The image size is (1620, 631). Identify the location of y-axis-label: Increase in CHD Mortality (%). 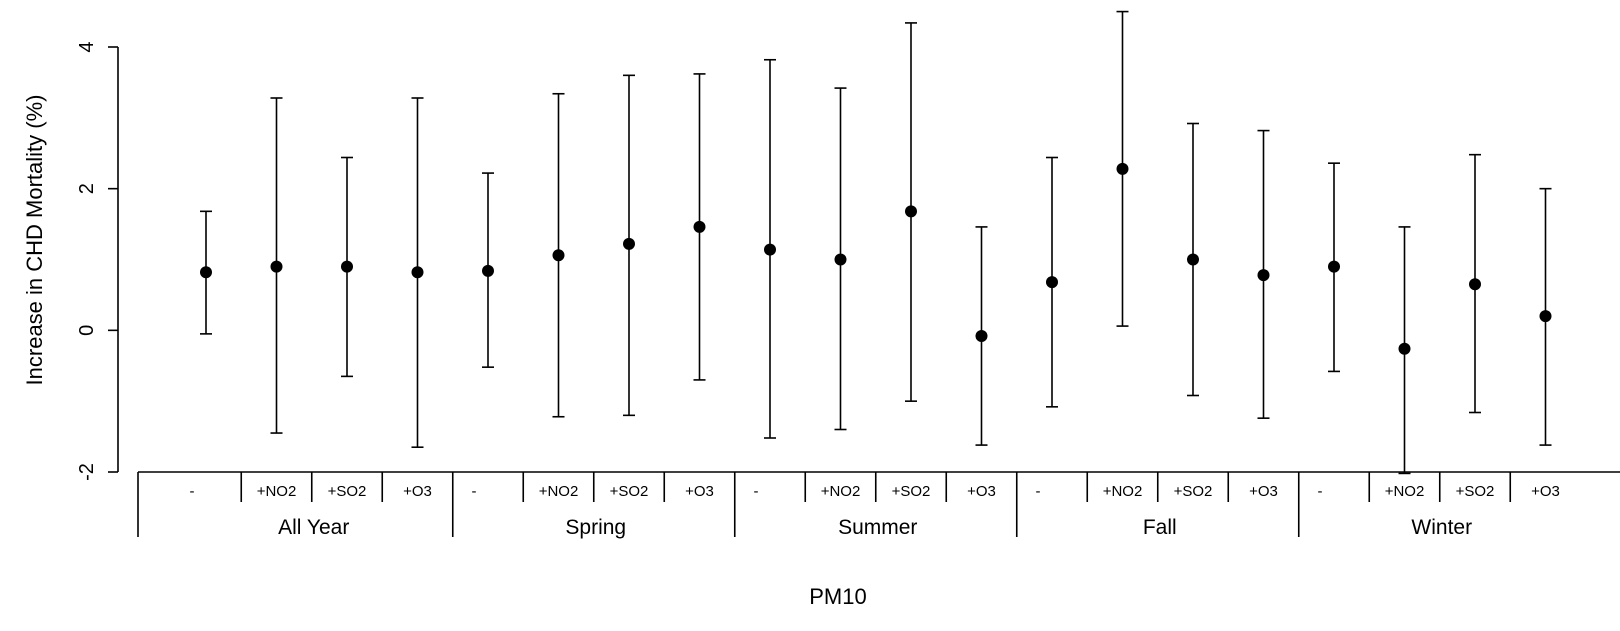
(34, 240).